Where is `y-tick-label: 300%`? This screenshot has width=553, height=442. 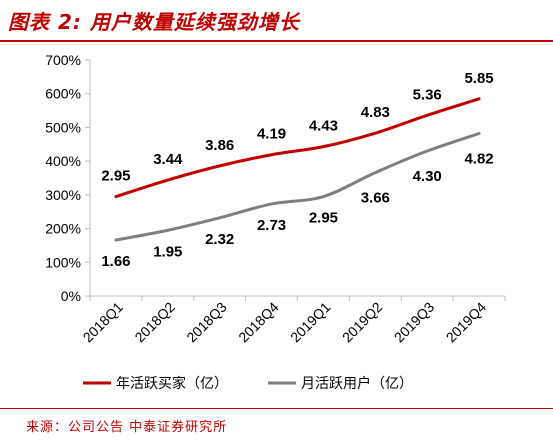
y-tick-label: 300% is located at coordinates (63, 195).